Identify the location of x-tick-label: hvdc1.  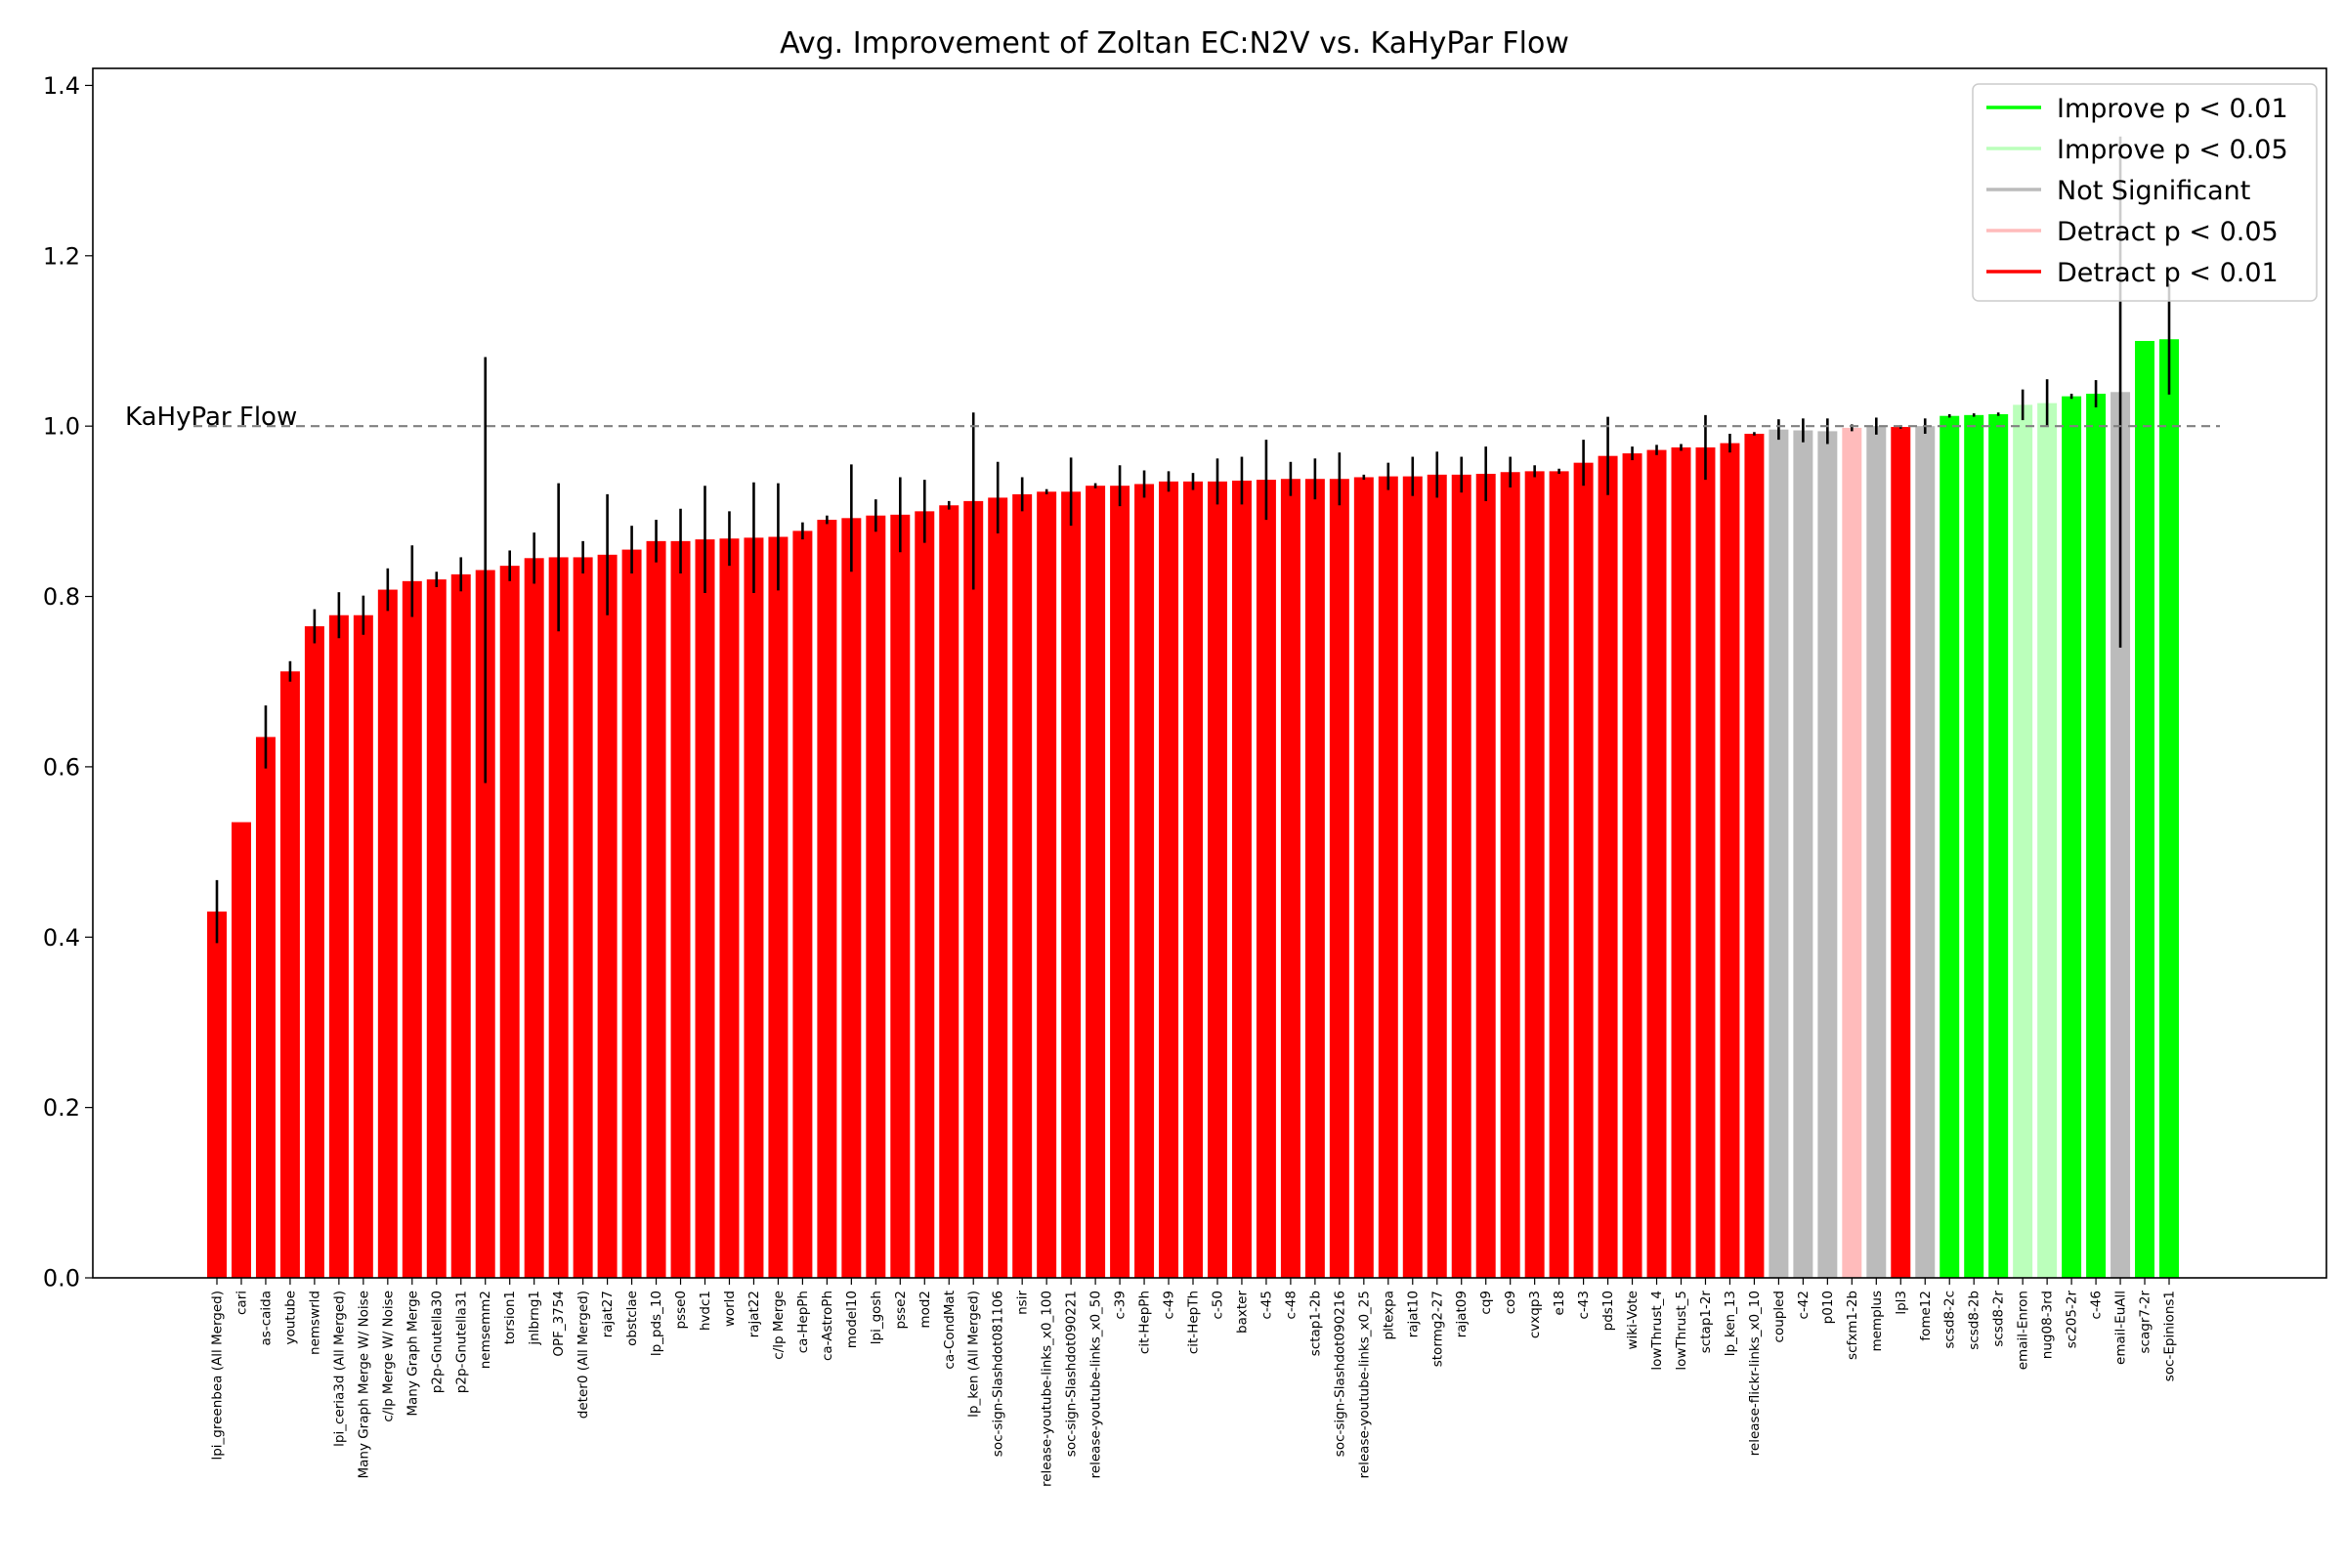
(705, 1311).